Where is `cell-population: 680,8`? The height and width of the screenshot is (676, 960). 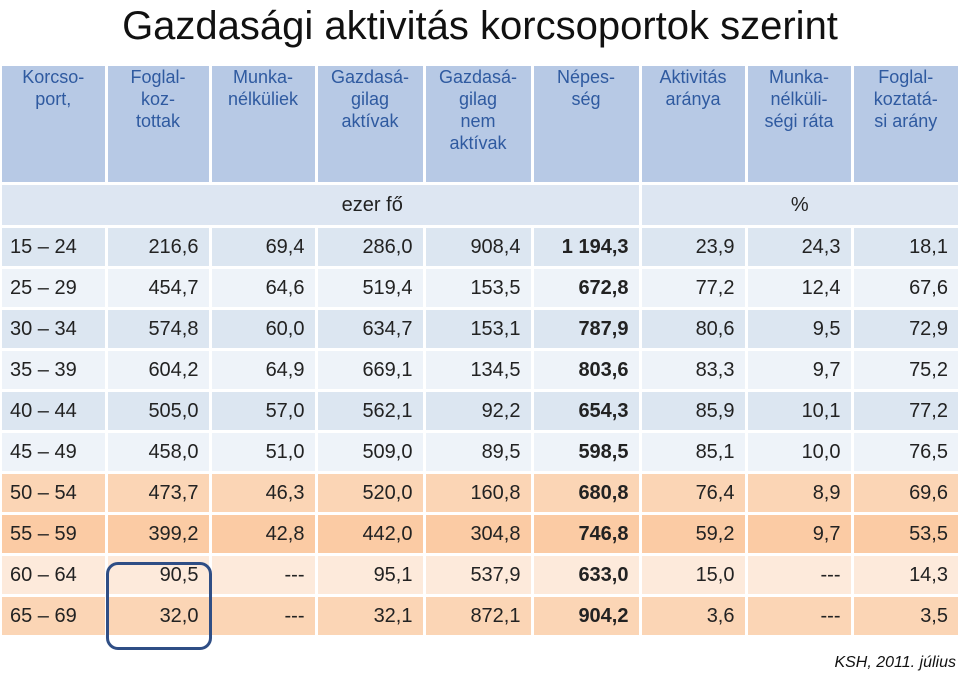
cell-population: 680,8 is located at coordinates (587, 493).